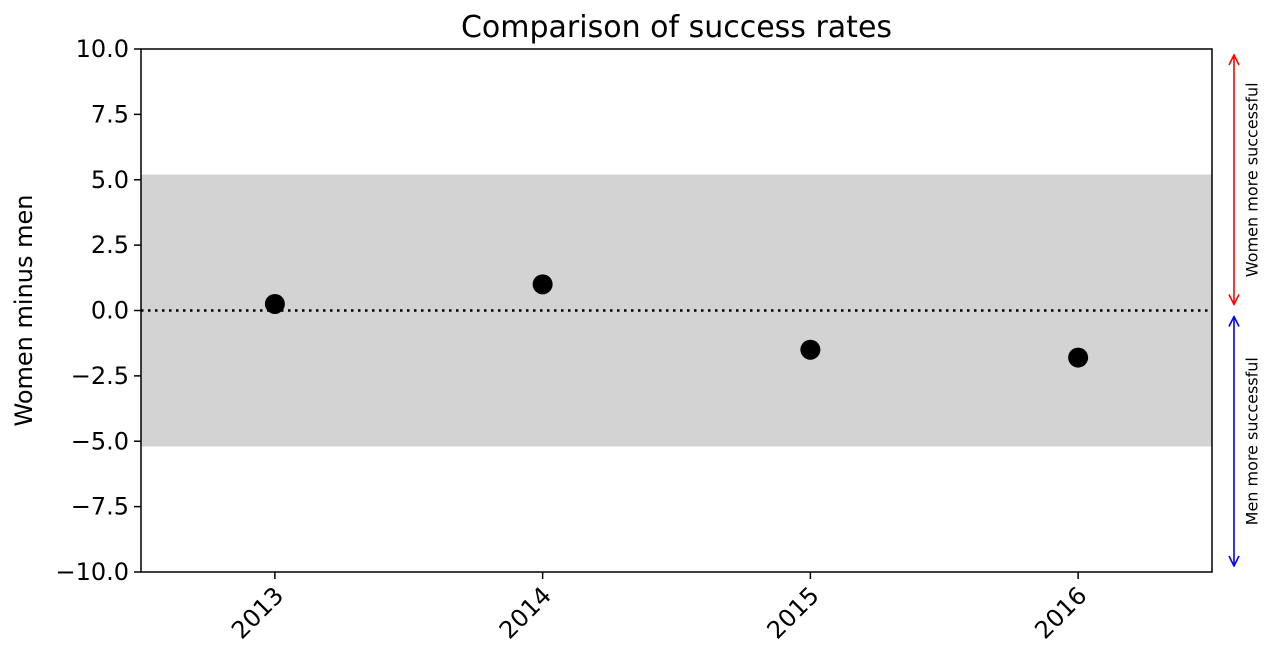 This screenshot has height=649, width=1264. What do you see at coordinates (659, 608) in the screenshot?
I see `x-axis: 2013 2014 2015 2016` at bounding box center [659, 608].